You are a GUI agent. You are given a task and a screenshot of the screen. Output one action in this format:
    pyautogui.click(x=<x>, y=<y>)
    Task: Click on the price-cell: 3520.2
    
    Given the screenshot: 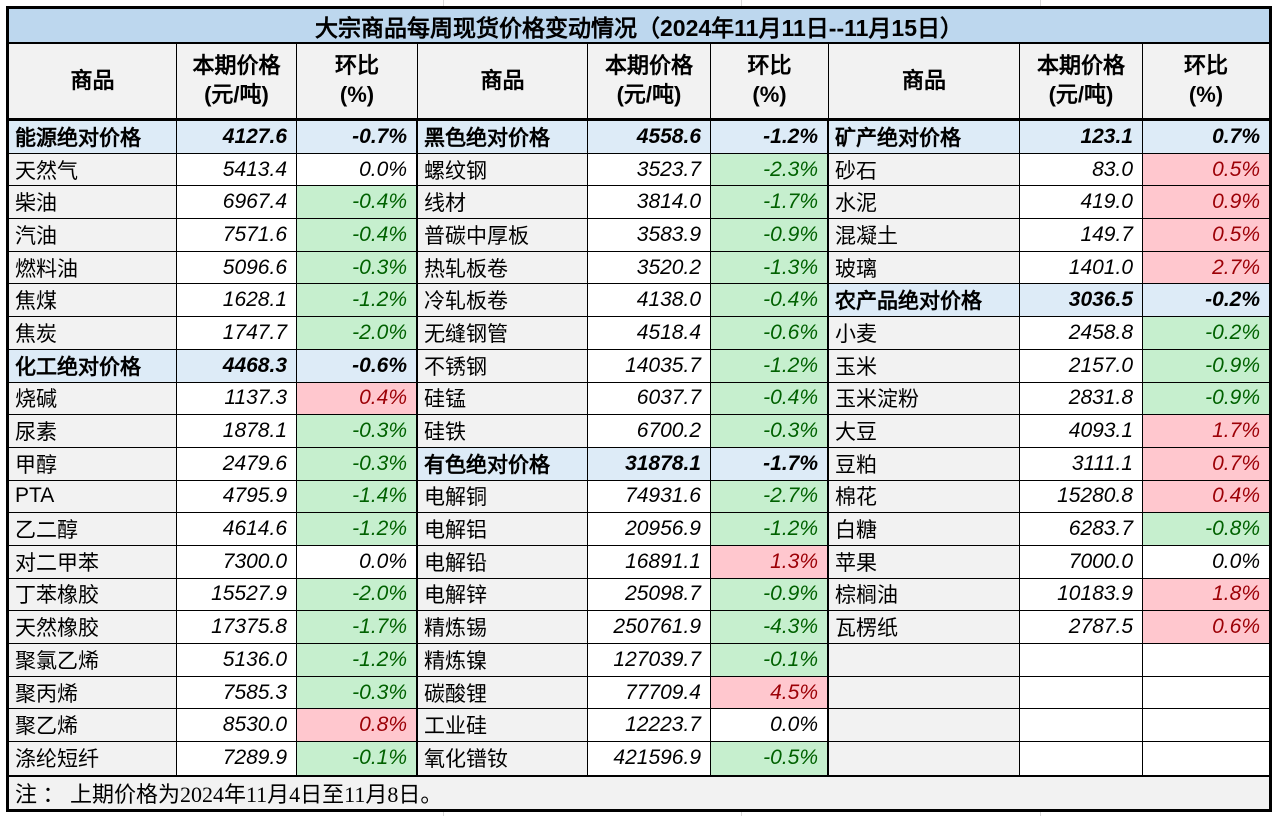 What is the action you would take?
    pyautogui.click(x=649, y=268)
    